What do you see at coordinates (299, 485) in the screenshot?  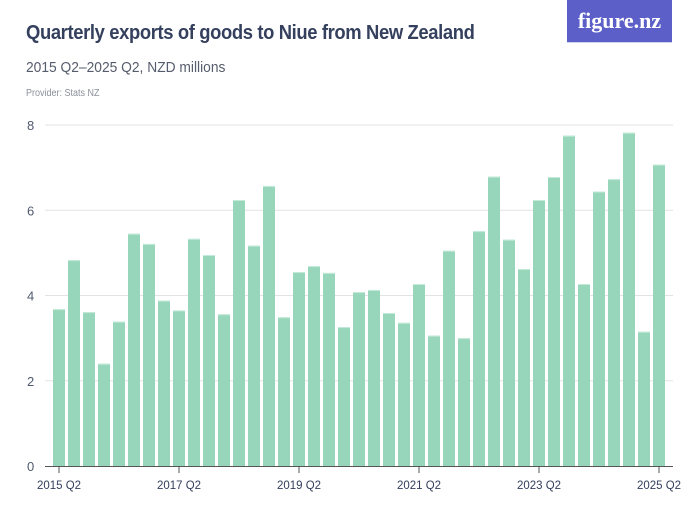 I see `x-tick-label: 2019 Q2` at bounding box center [299, 485].